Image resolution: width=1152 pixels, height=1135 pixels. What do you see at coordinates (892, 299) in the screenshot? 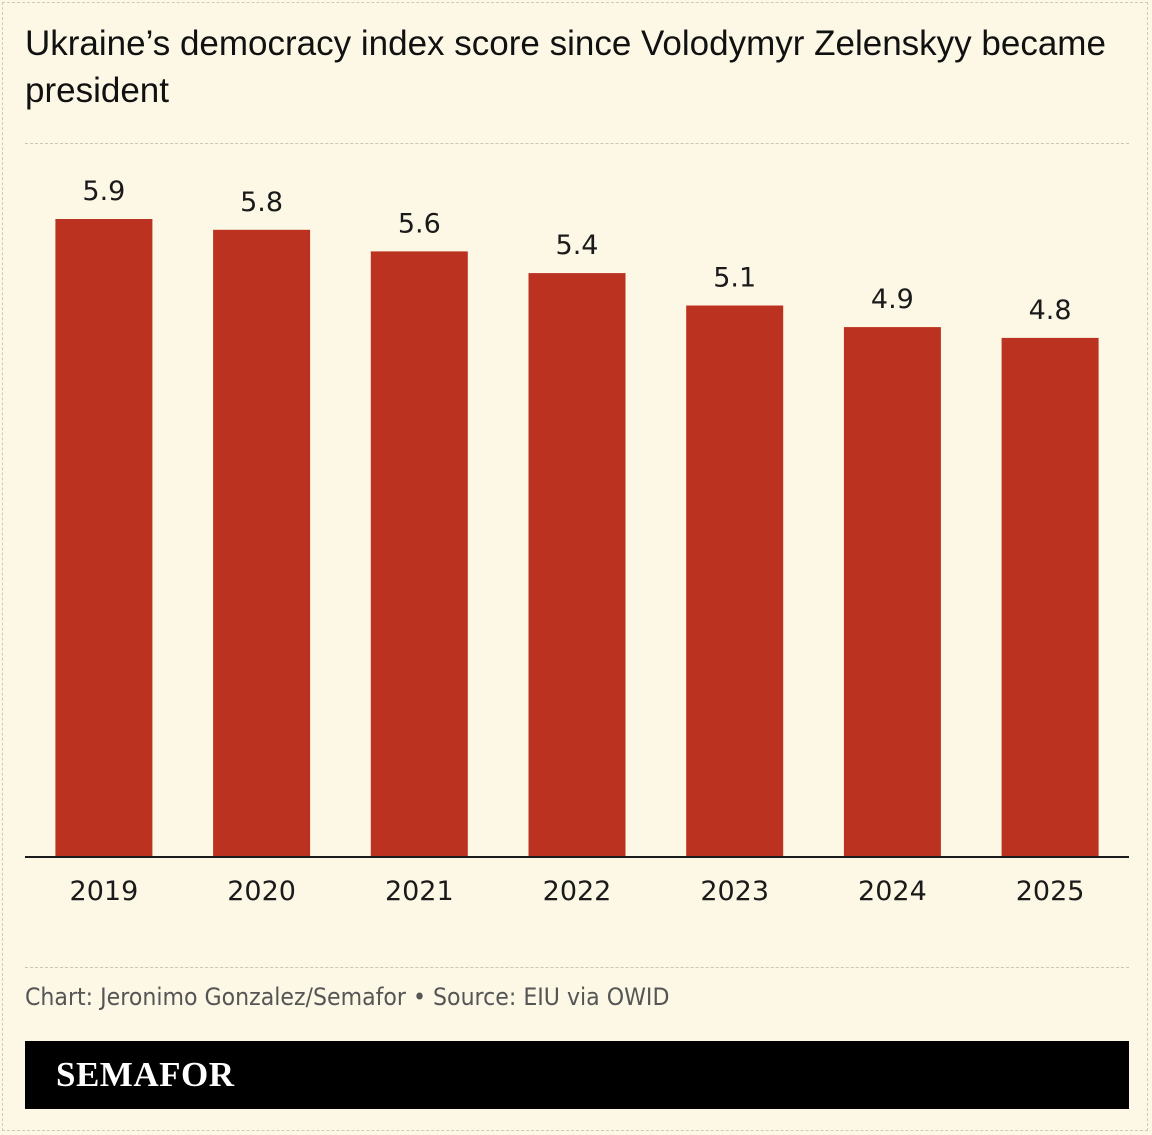
I see `value-label-2024: 4.9` at bounding box center [892, 299].